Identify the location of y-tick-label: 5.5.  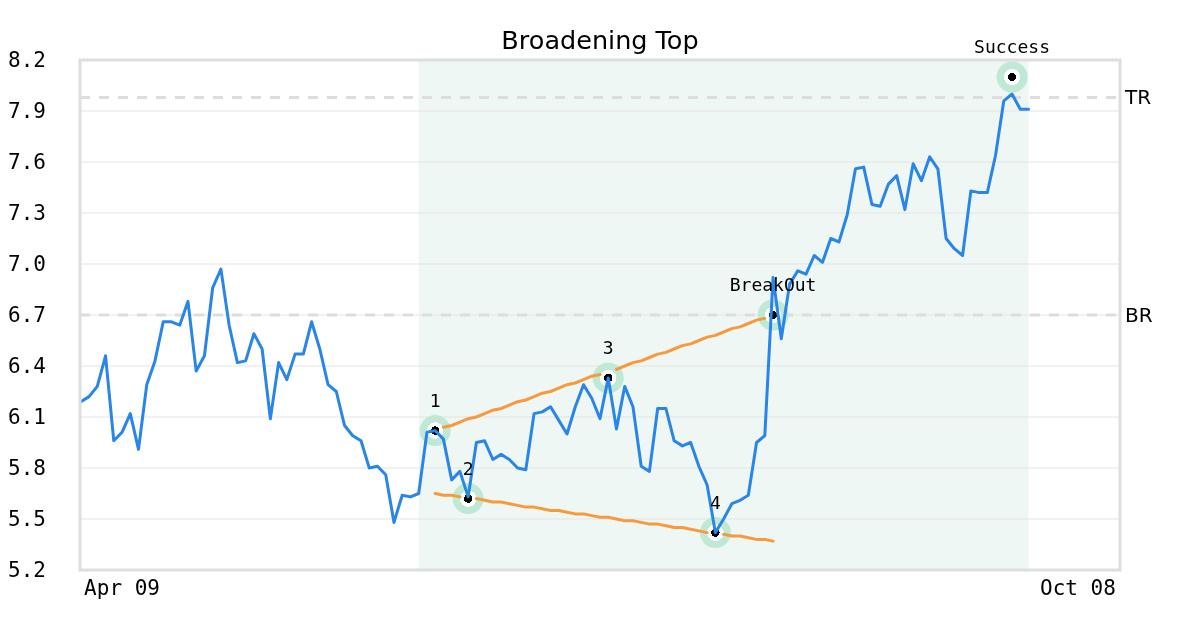
(27, 519).